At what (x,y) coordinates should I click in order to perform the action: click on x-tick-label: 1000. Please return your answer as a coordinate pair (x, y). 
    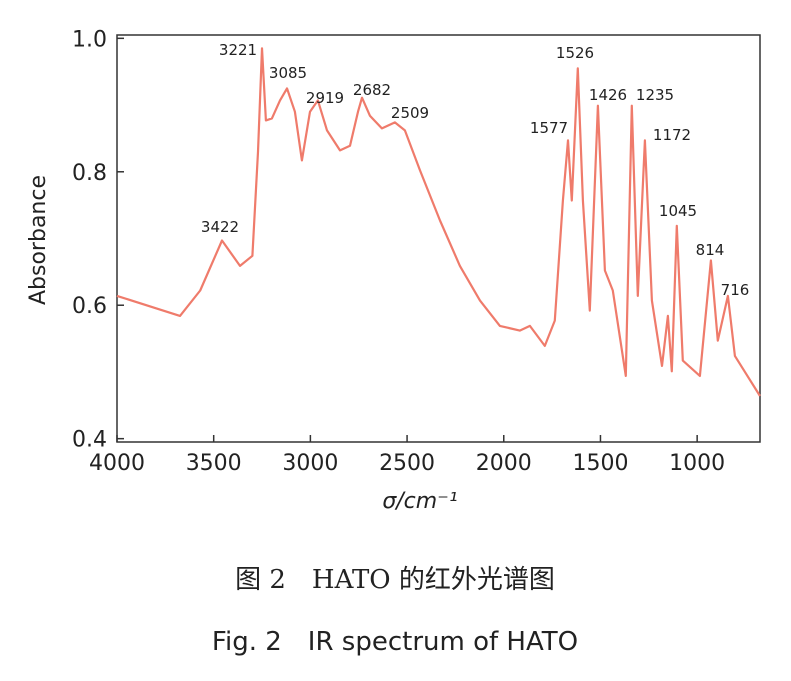
    Looking at the image, I should click on (697, 463).